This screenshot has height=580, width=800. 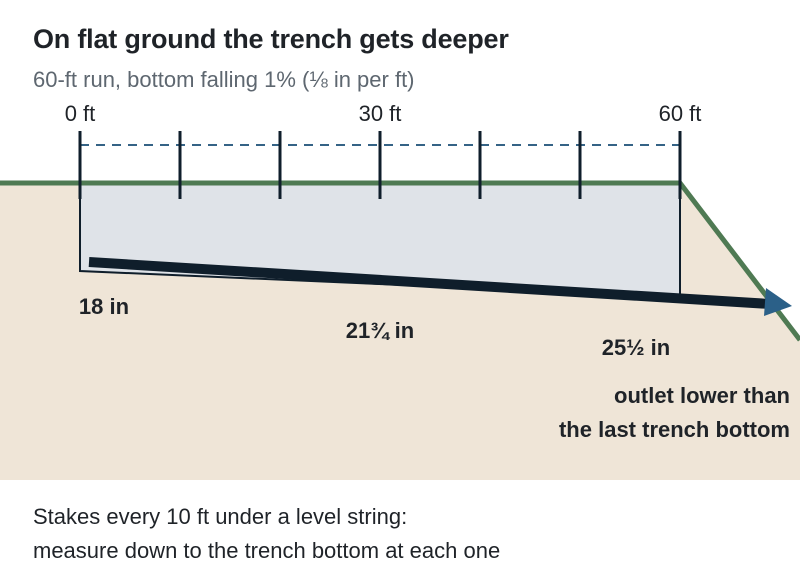 What do you see at coordinates (380, 330) in the screenshot?
I see `depth-label-30ft: 21¾ in` at bounding box center [380, 330].